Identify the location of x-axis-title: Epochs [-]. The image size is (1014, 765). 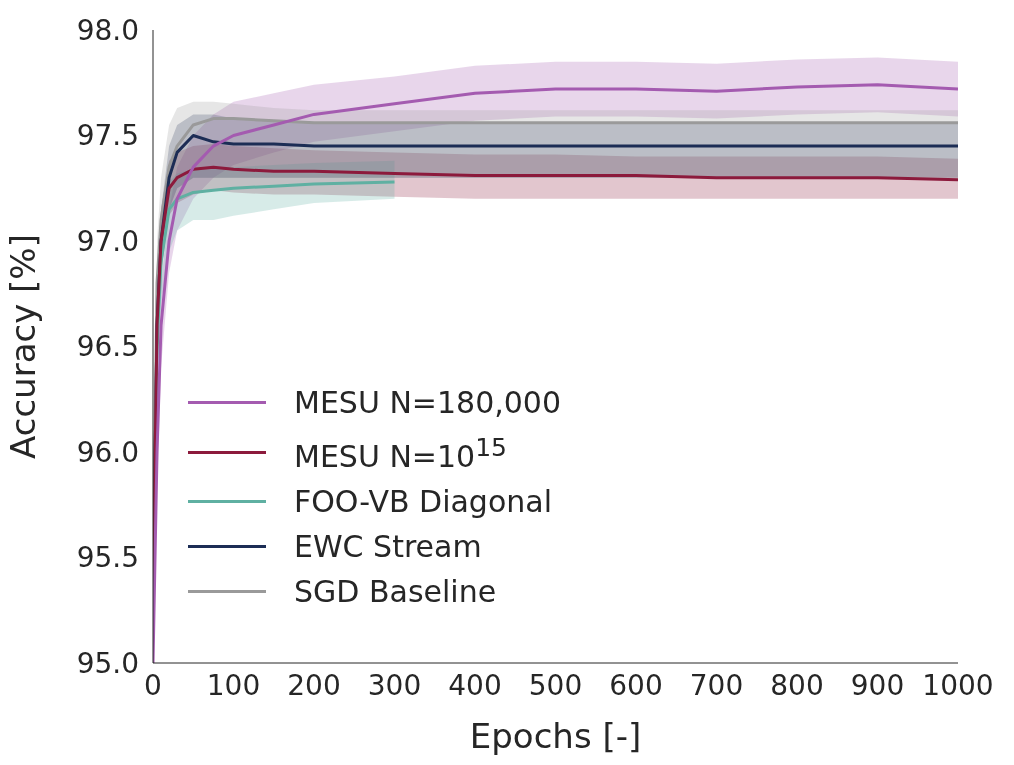
(555, 736).